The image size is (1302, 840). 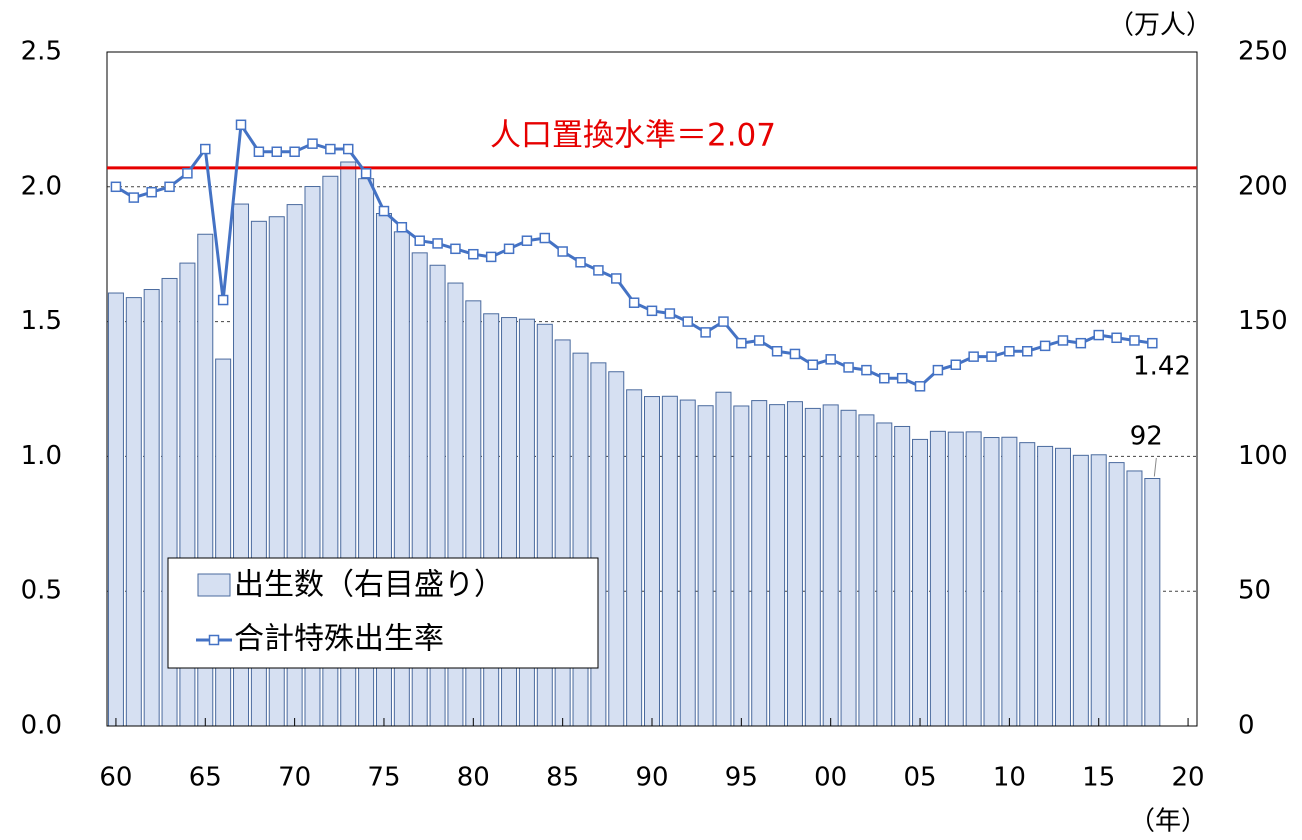 I want to click on y-tick-label: 0.0, so click(x=41, y=726).